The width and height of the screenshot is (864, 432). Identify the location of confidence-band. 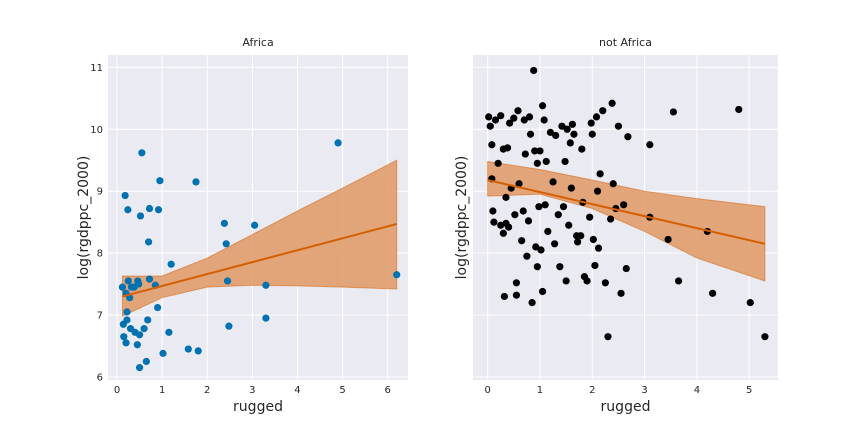
(626, 221).